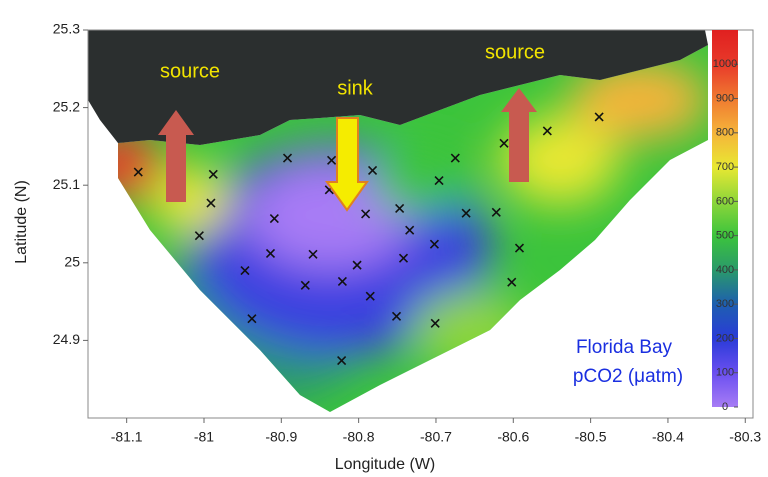  What do you see at coordinates (725, 236) in the screenshot?
I see `colorbar-tick-label: 500` at bounding box center [725, 236].